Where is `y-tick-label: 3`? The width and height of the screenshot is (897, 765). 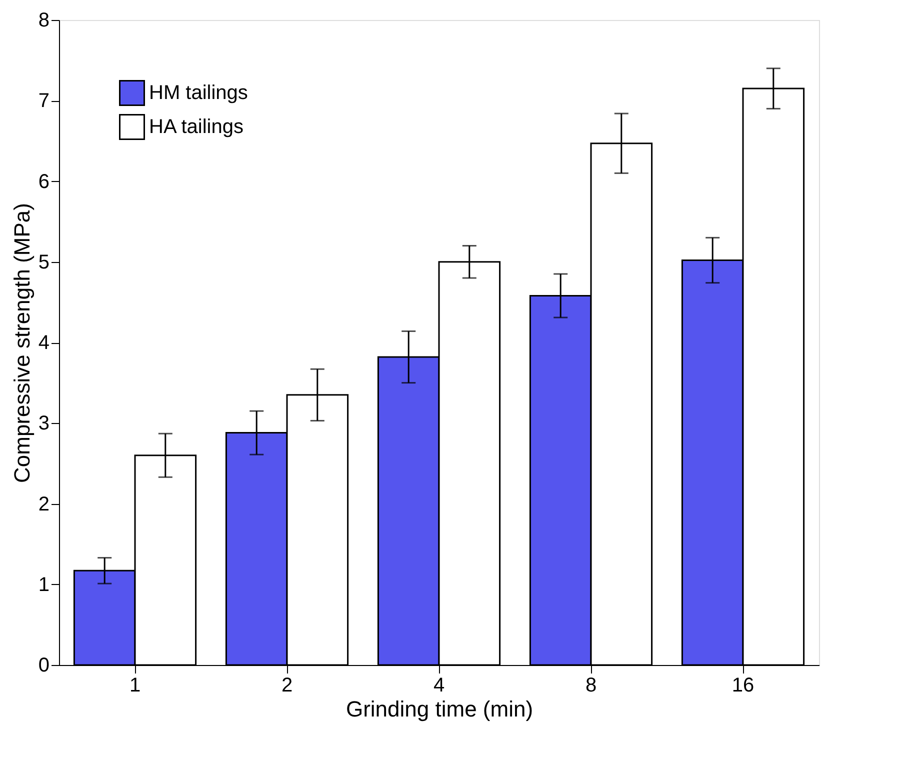
y-tick-label: 3 is located at coordinates (44, 423).